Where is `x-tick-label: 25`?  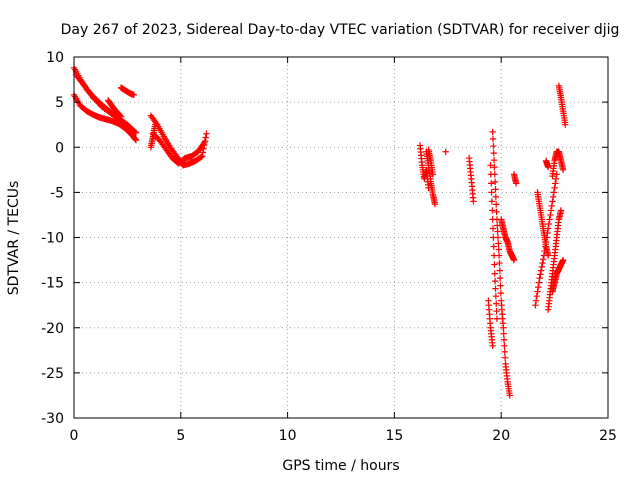 x-tick-label: 25 is located at coordinates (608, 436).